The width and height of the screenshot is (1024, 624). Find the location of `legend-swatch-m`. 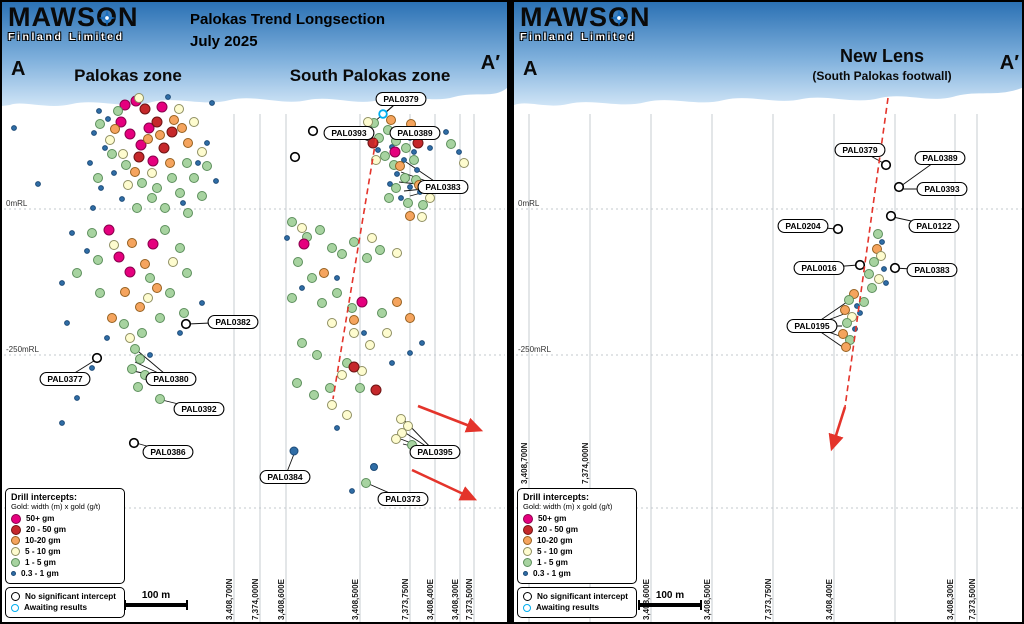

legend-swatch-m is located at coordinates (528, 518).